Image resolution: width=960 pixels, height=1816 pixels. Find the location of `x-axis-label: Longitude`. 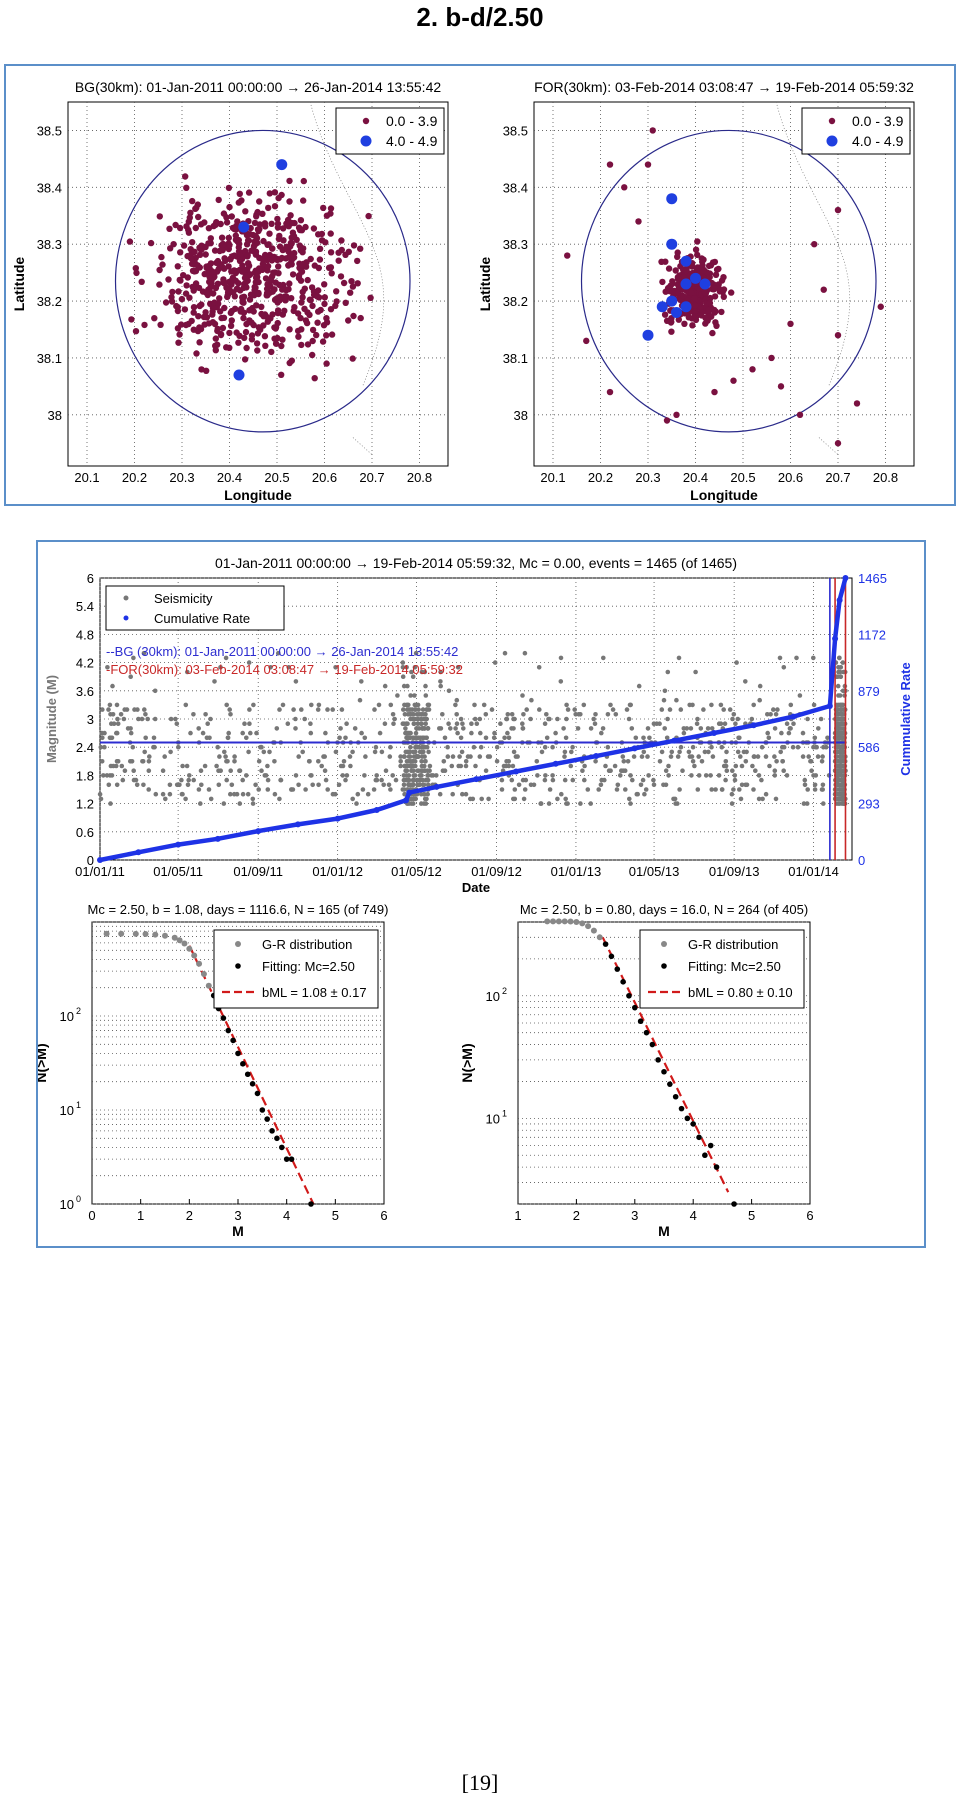

x-axis-label: Longitude is located at coordinates (724, 495).